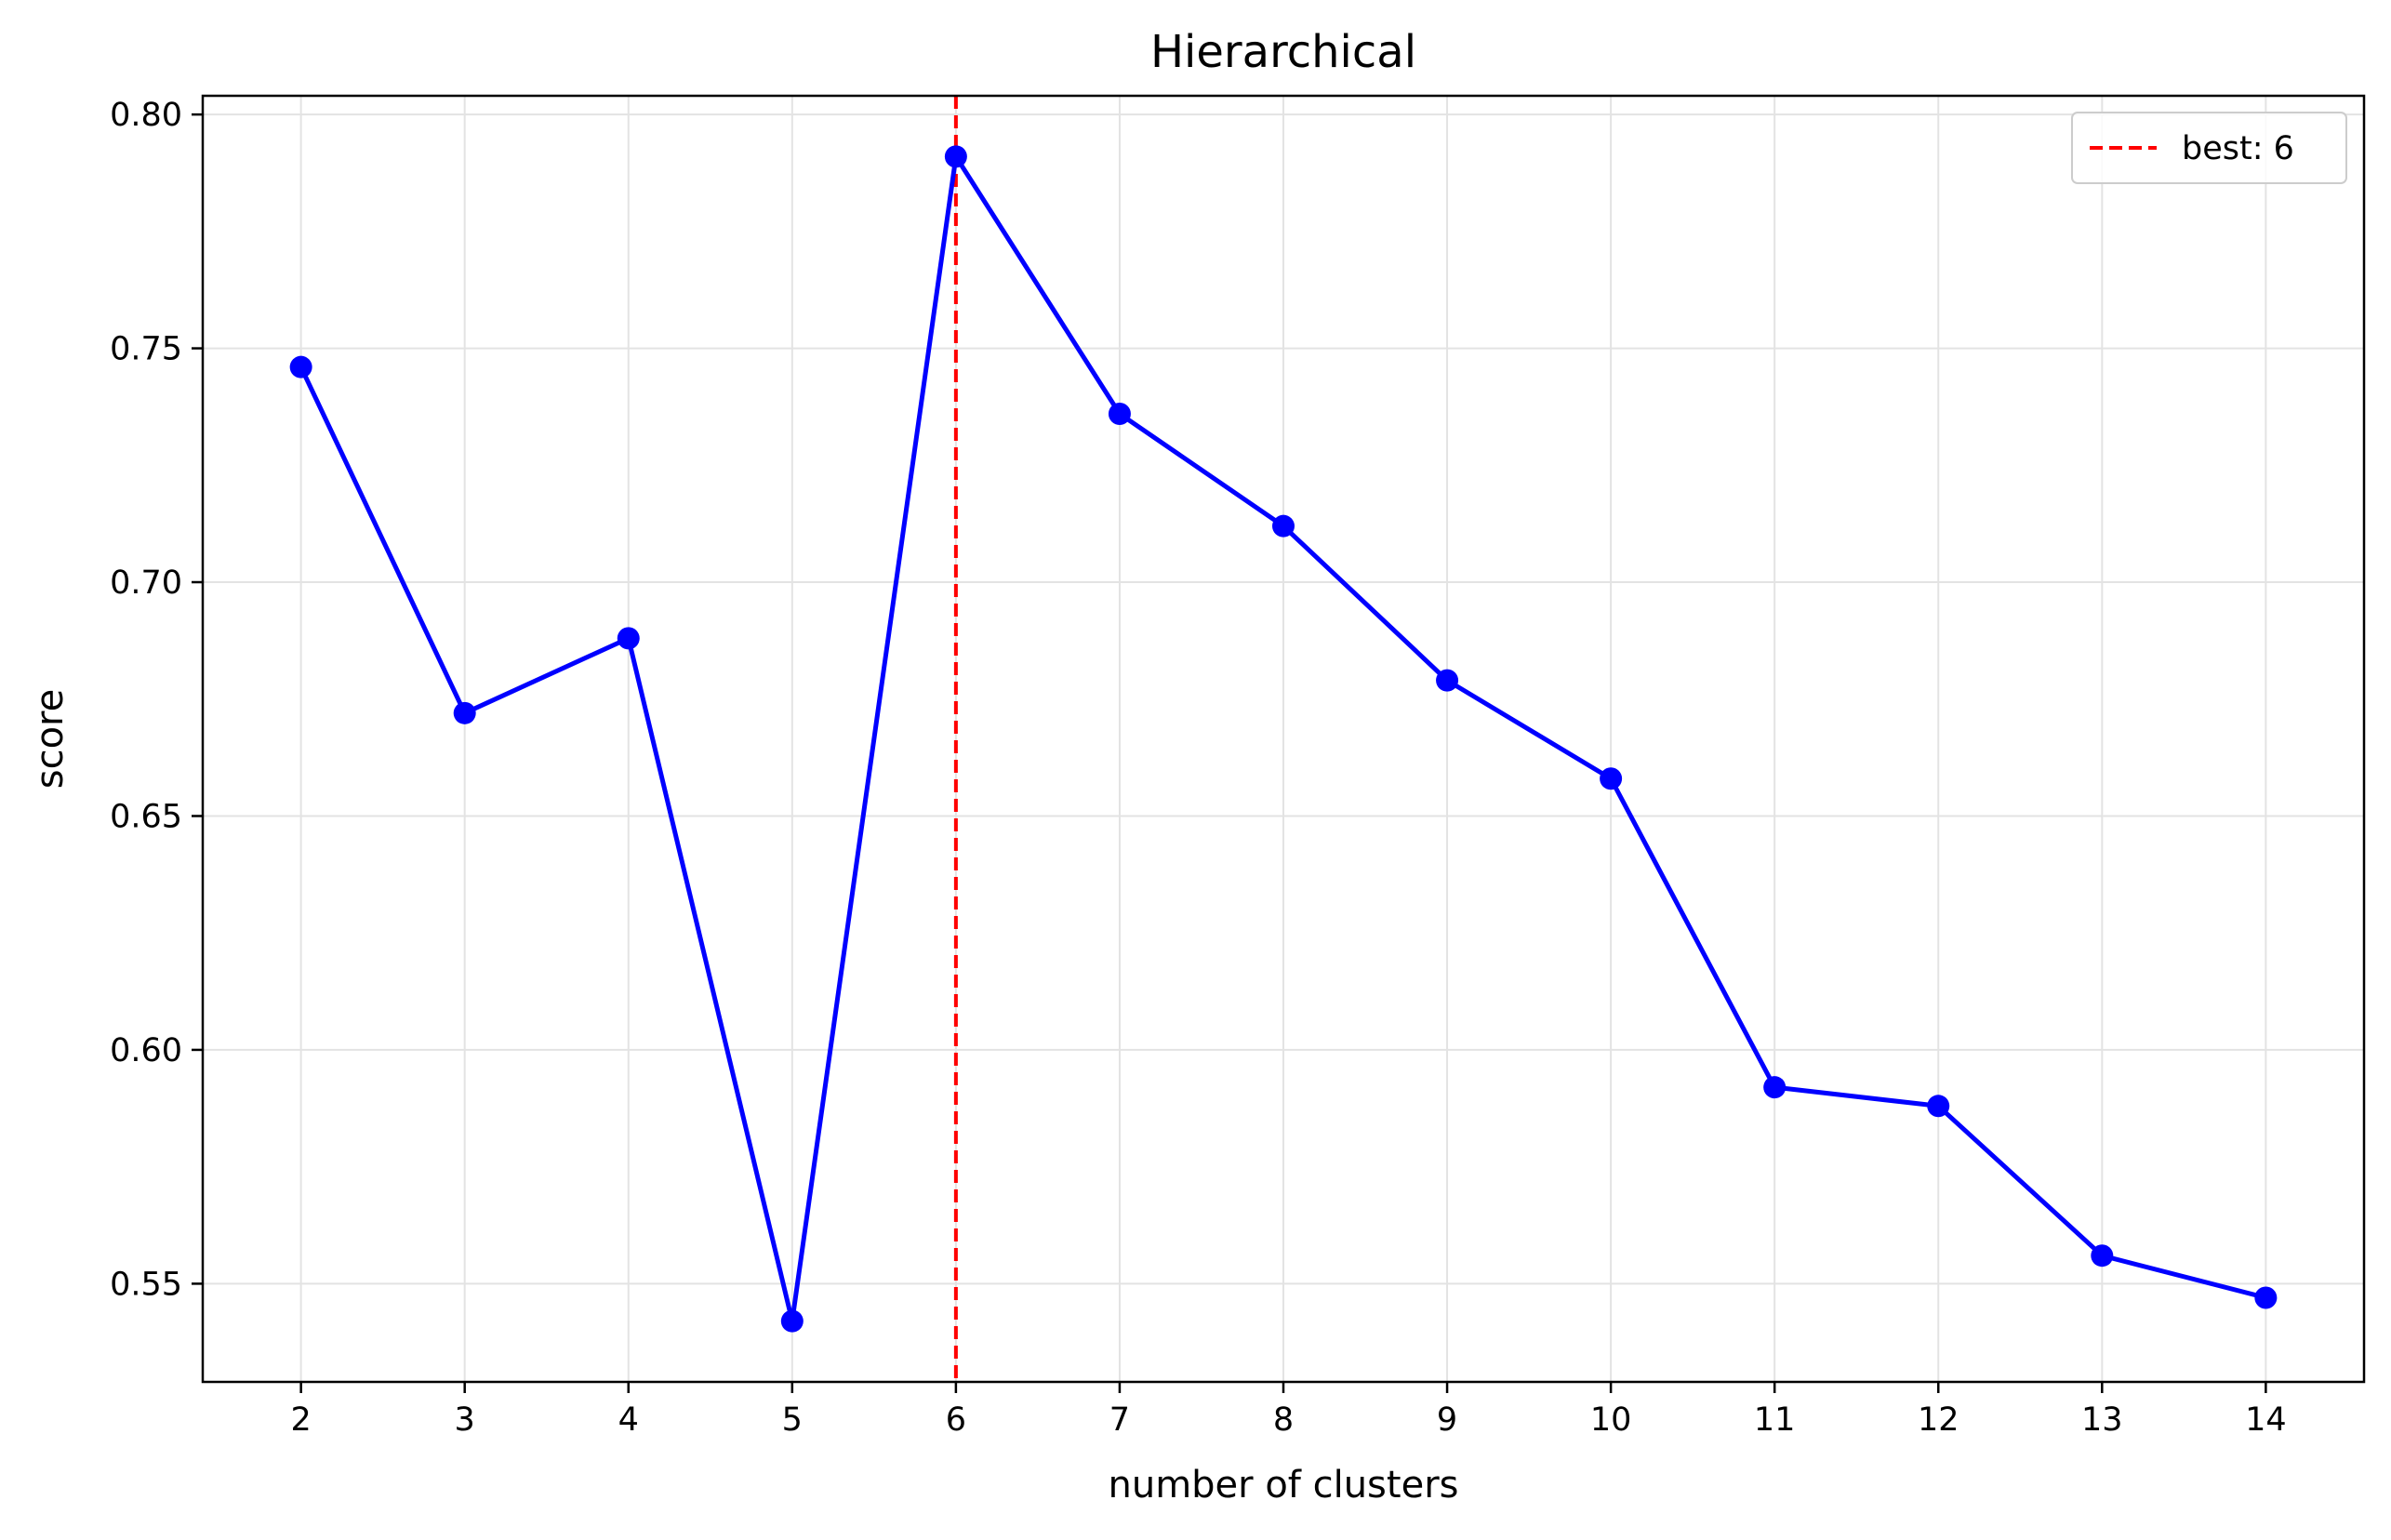 The width and height of the screenshot is (2391, 1540). Describe the element at coordinates (146, 349) in the screenshot. I see `y-tick-label-0.75: 0.75` at that location.